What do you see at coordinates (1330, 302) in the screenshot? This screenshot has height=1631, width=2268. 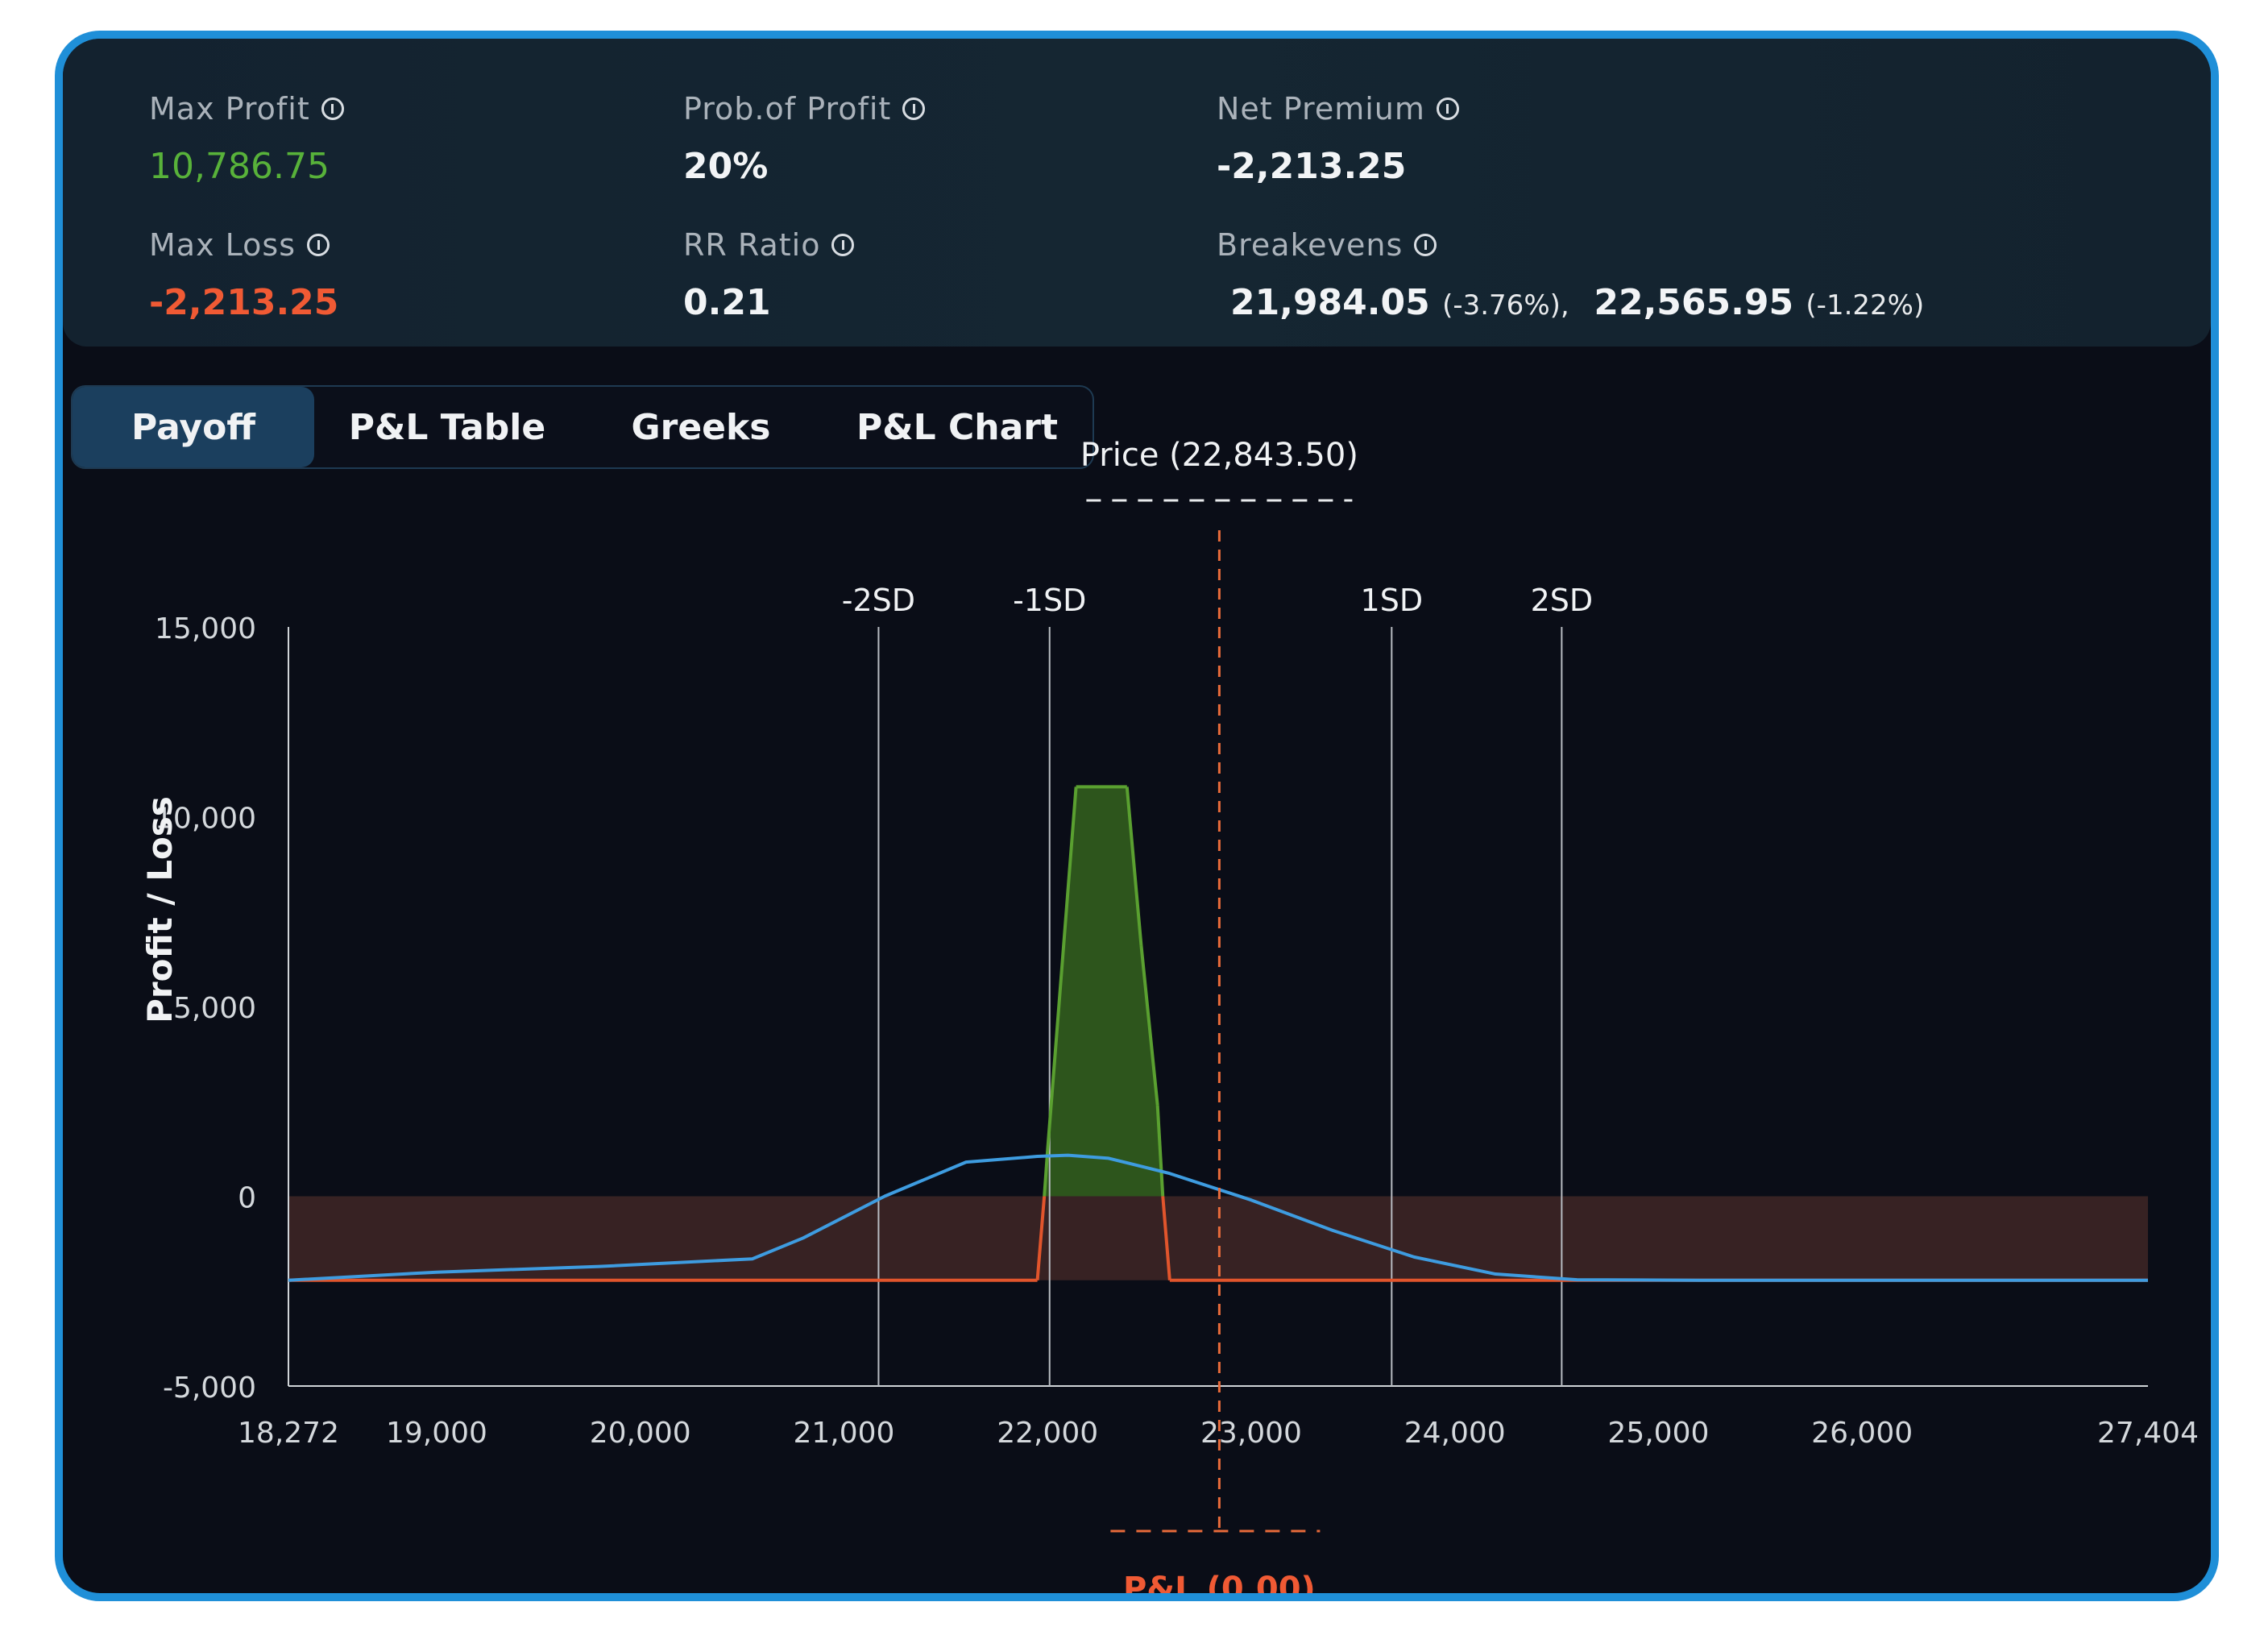 I see `breakeven-value: 21,984.05` at bounding box center [1330, 302].